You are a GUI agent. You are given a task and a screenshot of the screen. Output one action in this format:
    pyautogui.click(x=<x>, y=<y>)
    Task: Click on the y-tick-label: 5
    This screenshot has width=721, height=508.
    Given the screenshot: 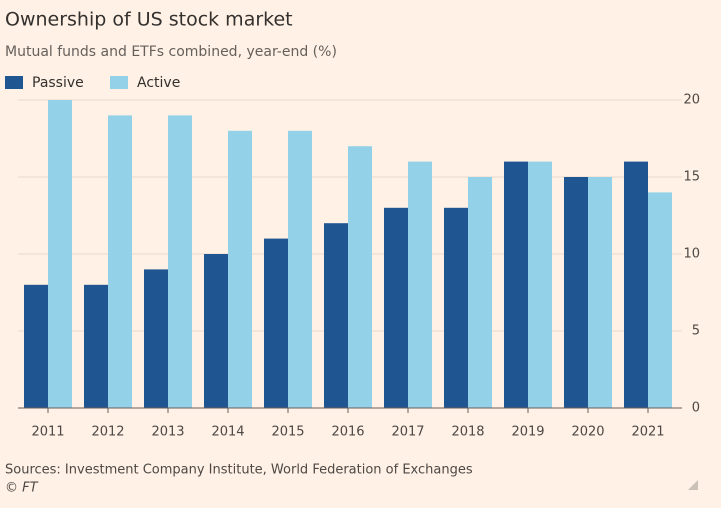 What is the action you would take?
    pyautogui.click(x=696, y=331)
    